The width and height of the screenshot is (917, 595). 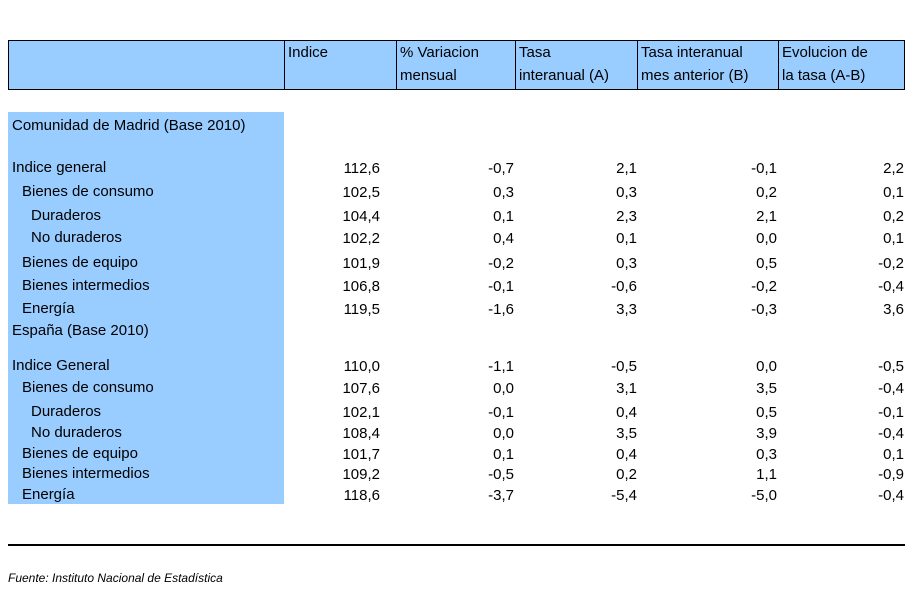 What do you see at coordinates (361, 309) in the screenshot?
I see `cell-value: 119,5` at bounding box center [361, 309].